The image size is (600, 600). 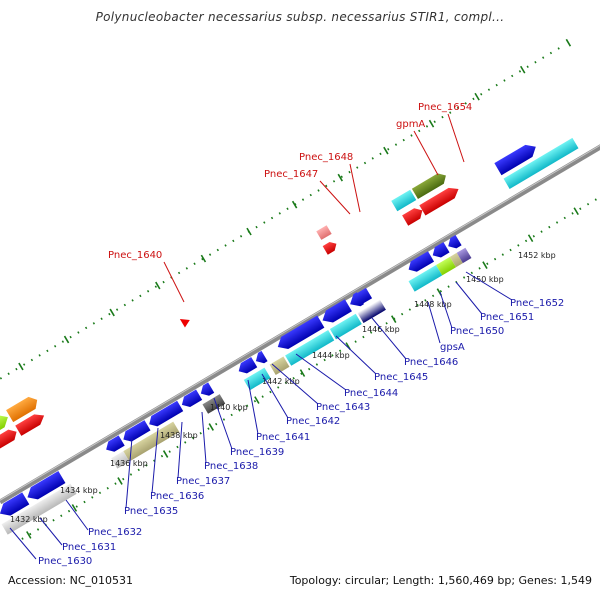 I want to click on gene-label-bottom: Pnec_1642, so click(x=313, y=421).